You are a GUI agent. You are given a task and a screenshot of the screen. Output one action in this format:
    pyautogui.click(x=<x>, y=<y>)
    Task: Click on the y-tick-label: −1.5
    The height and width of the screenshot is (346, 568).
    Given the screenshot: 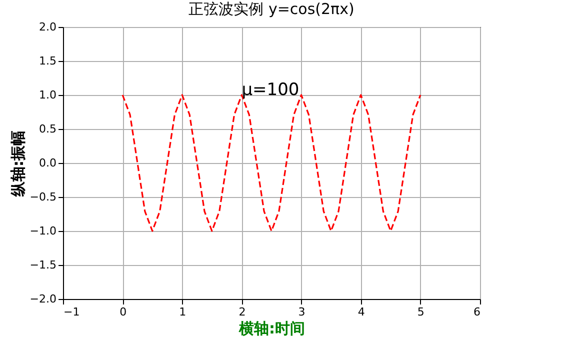 What is the action you would take?
    pyautogui.click(x=43, y=265)
    